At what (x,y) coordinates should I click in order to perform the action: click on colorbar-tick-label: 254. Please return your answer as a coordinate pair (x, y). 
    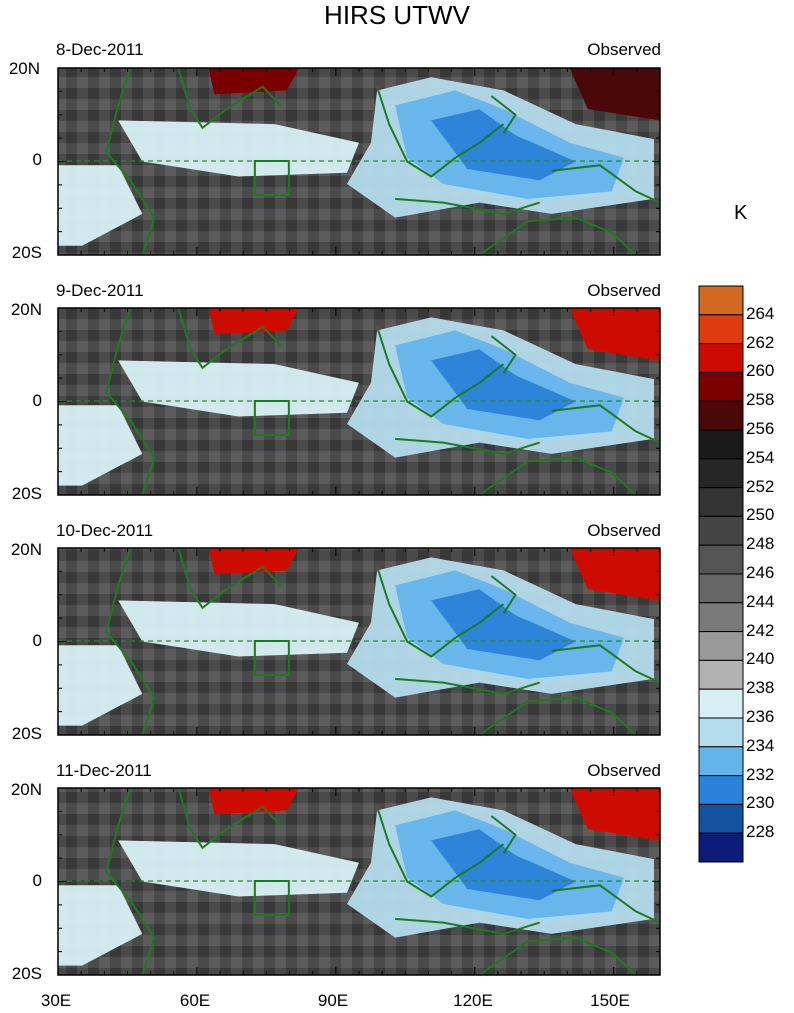
    Looking at the image, I should click on (760, 457).